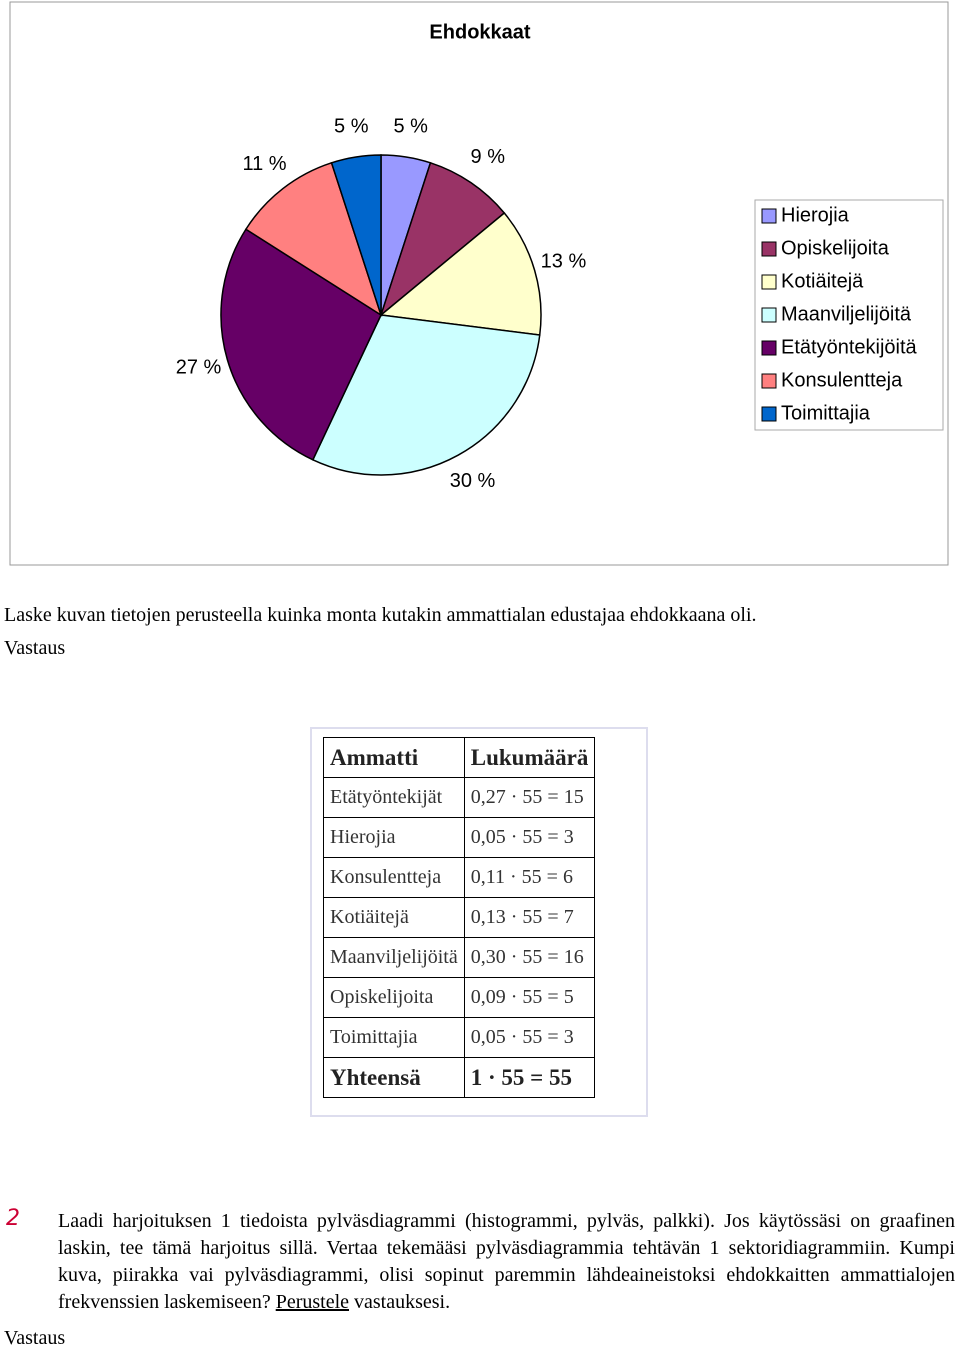 This screenshot has width=960, height=1350. What do you see at coordinates (826, 413) in the screenshot?
I see `legend-label: Toimittajia` at bounding box center [826, 413].